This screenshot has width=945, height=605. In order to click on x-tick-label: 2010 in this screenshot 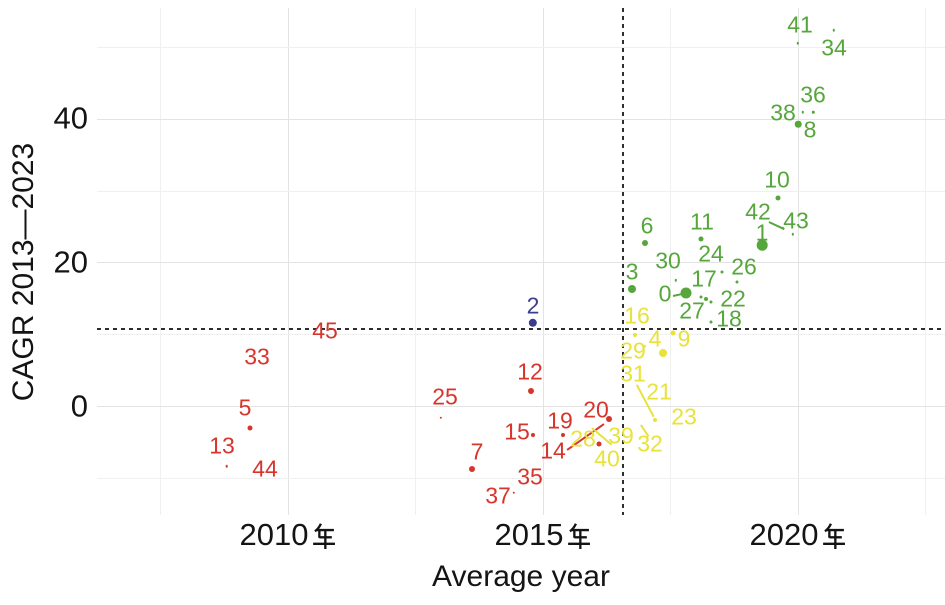, I will do `click(288, 535)`.